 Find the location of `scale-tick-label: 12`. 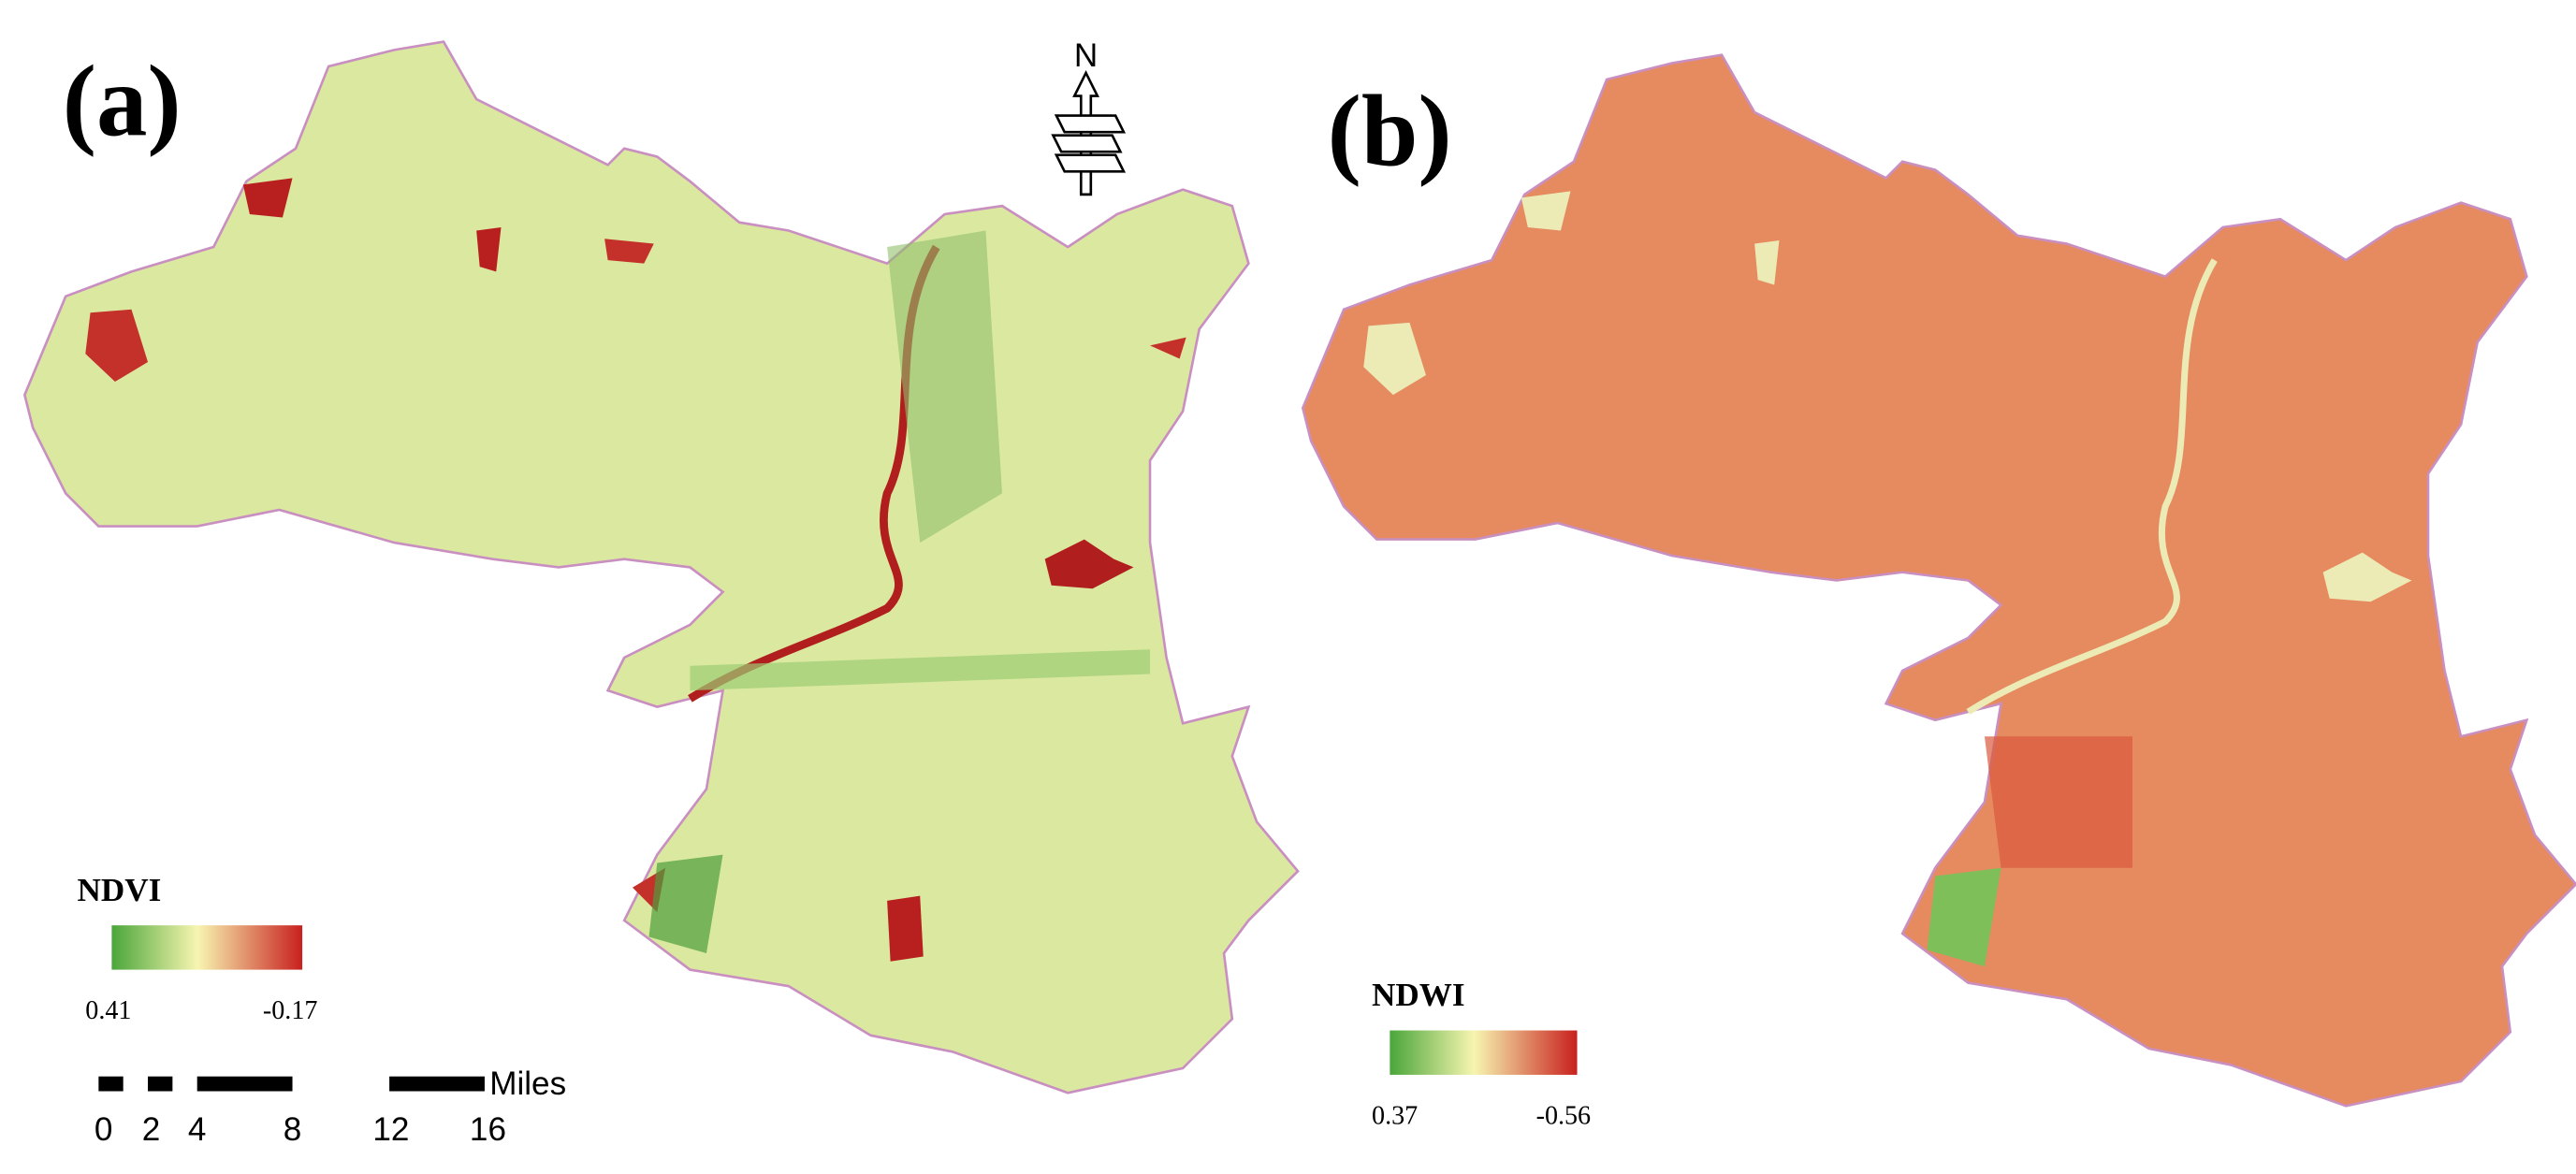

scale-tick-label: 12 is located at coordinates (390, 1129).